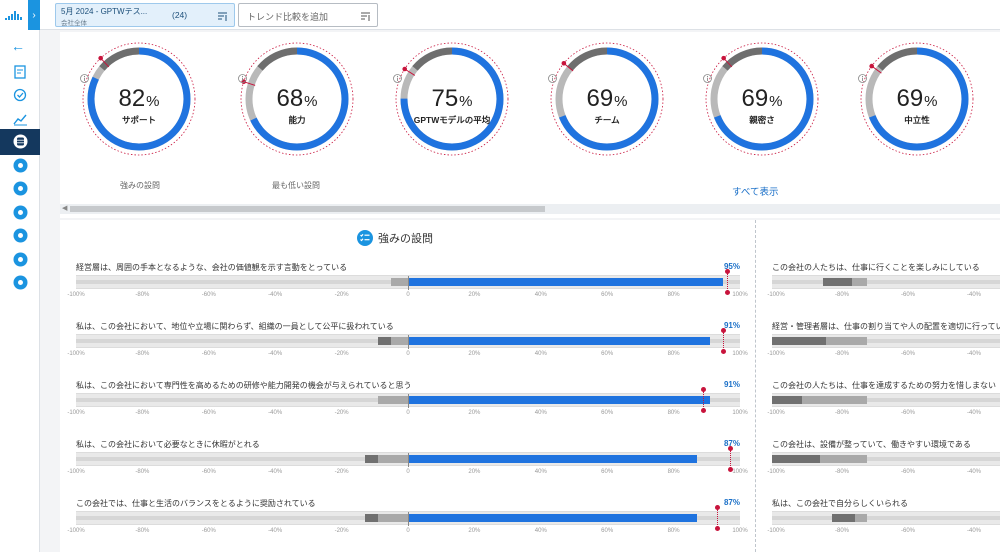  What do you see at coordinates (20, 95) in the screenshot?
I see `nav-check-clock` at bounding box center [20, 95].